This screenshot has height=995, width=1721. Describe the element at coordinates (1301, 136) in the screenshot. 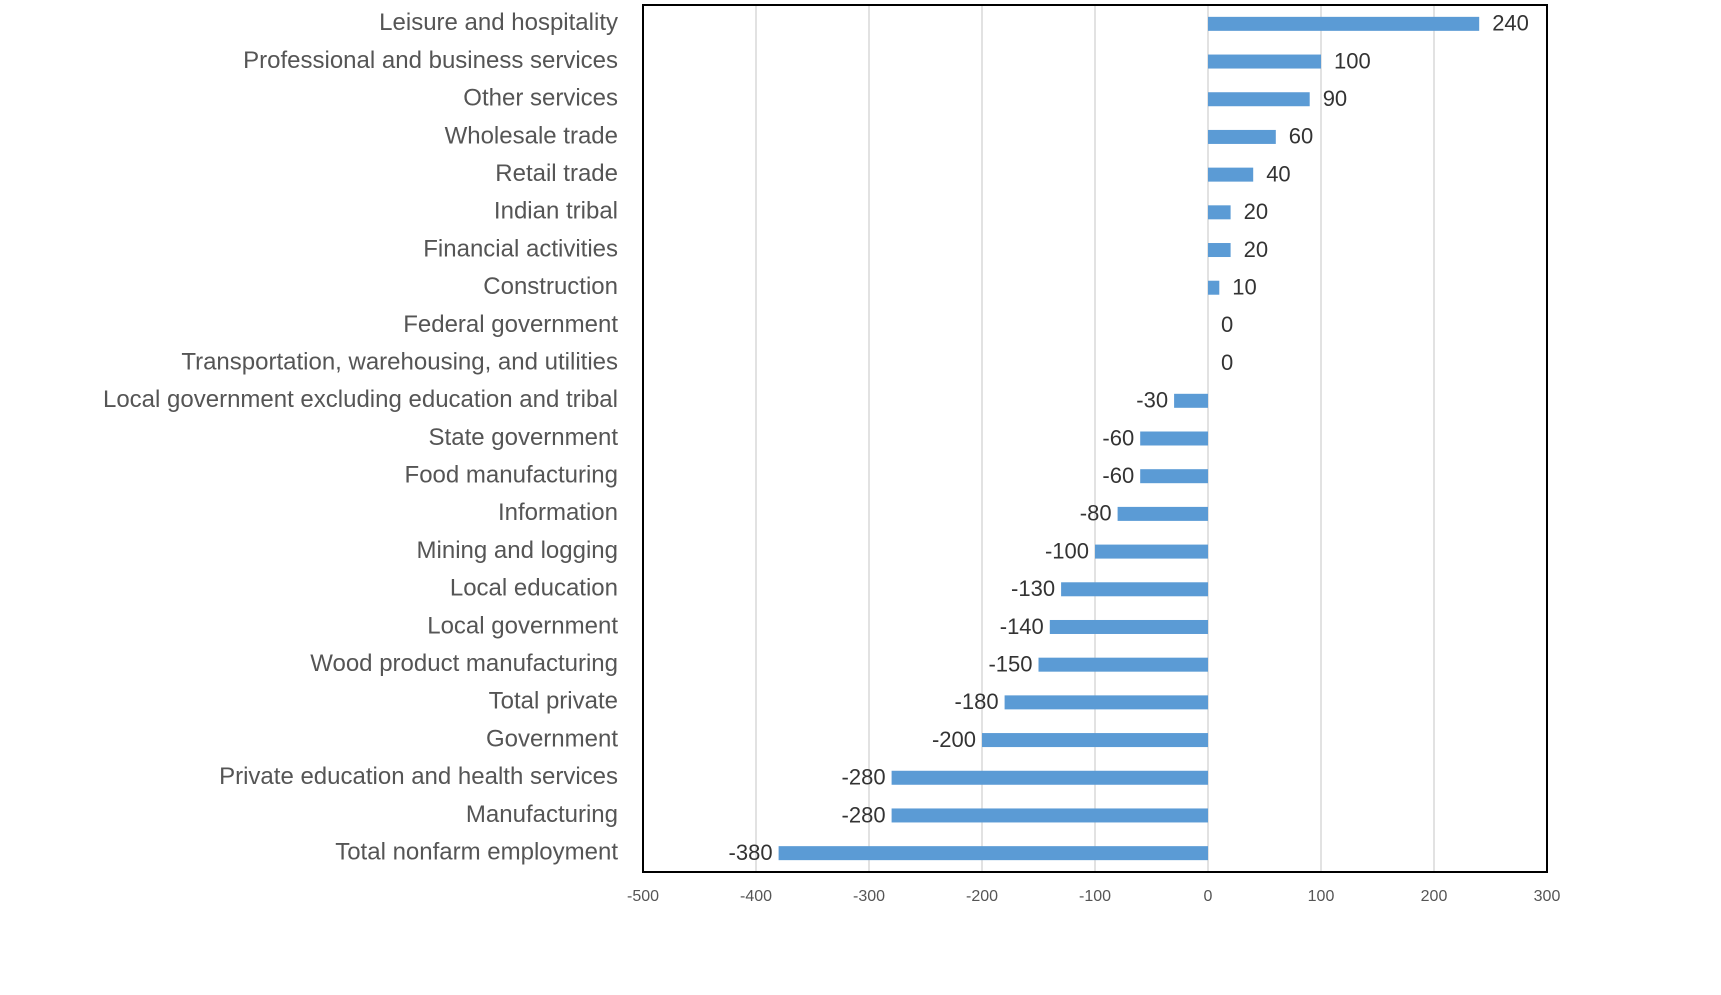

I see `data-label: 60` at that location.